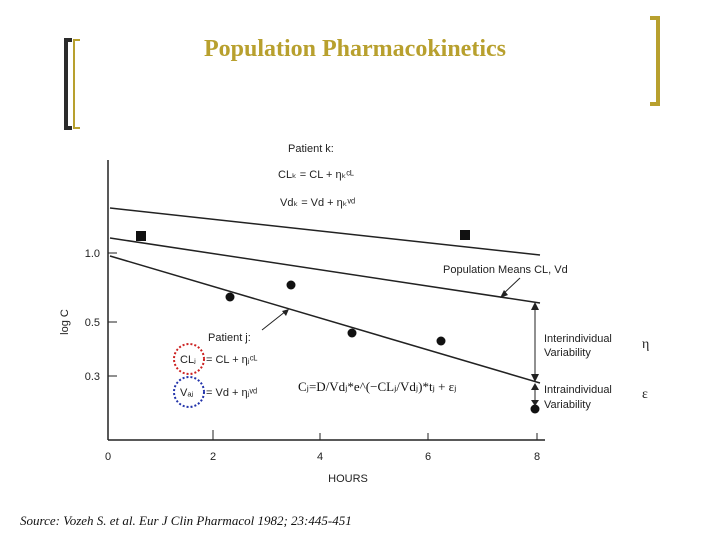 The width and height of the screenshot is (720, 540). I want to click on intraindividual-label: Variability, so click(567, 405).